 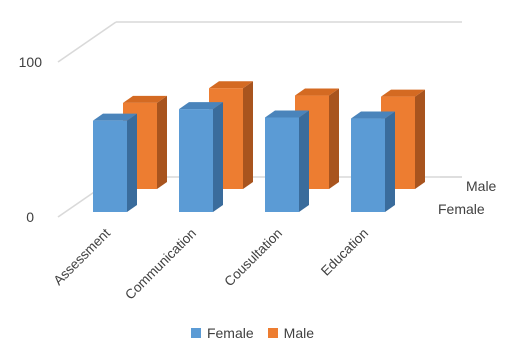 I want to click on bar-female-1-side, so click(x=218, y=157).